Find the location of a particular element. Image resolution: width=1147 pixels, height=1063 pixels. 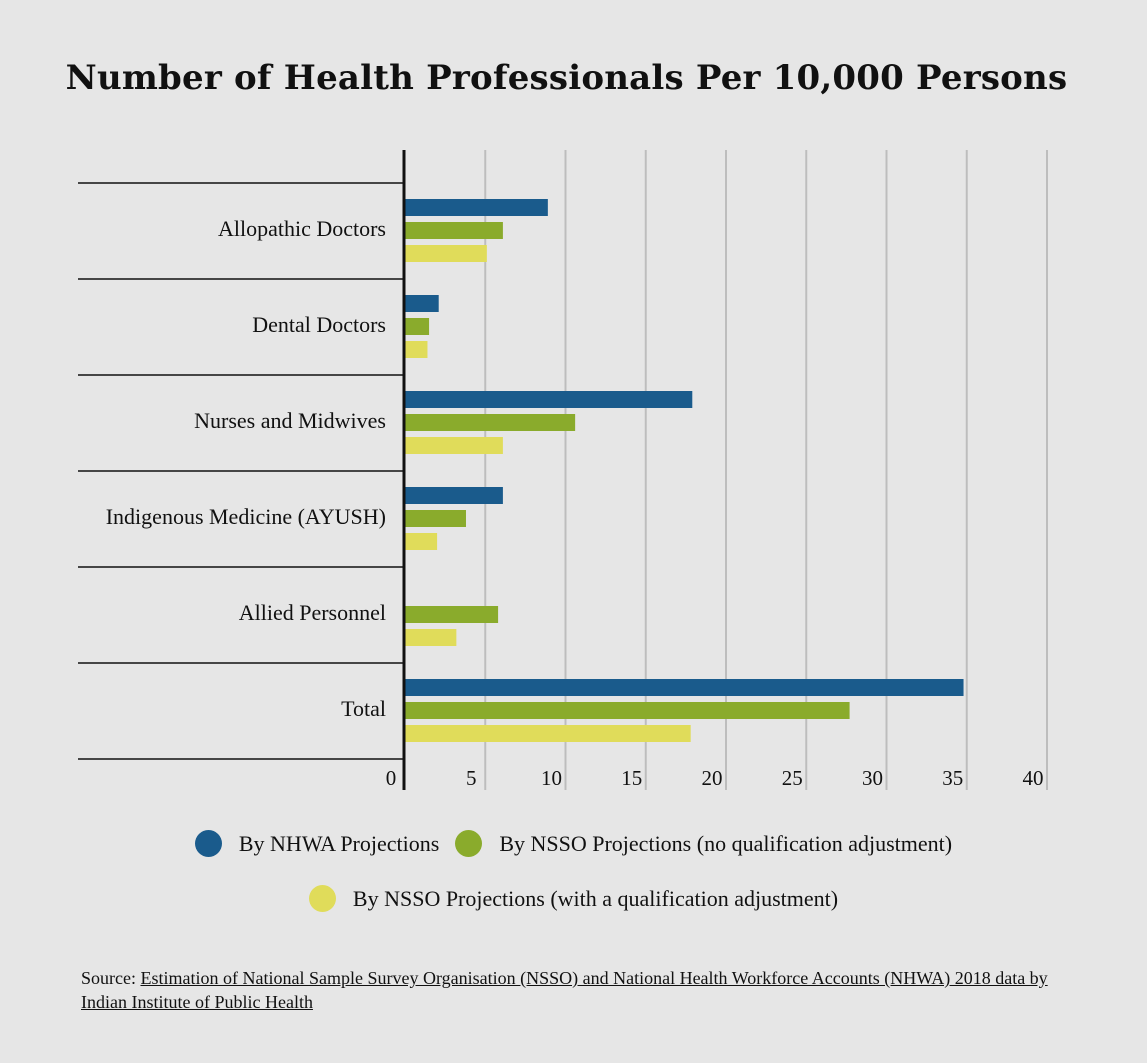

category-label-indigenous-medicine-ayush: Indigenous Medicine (AYUSH) is located at coordinates (246, 516).